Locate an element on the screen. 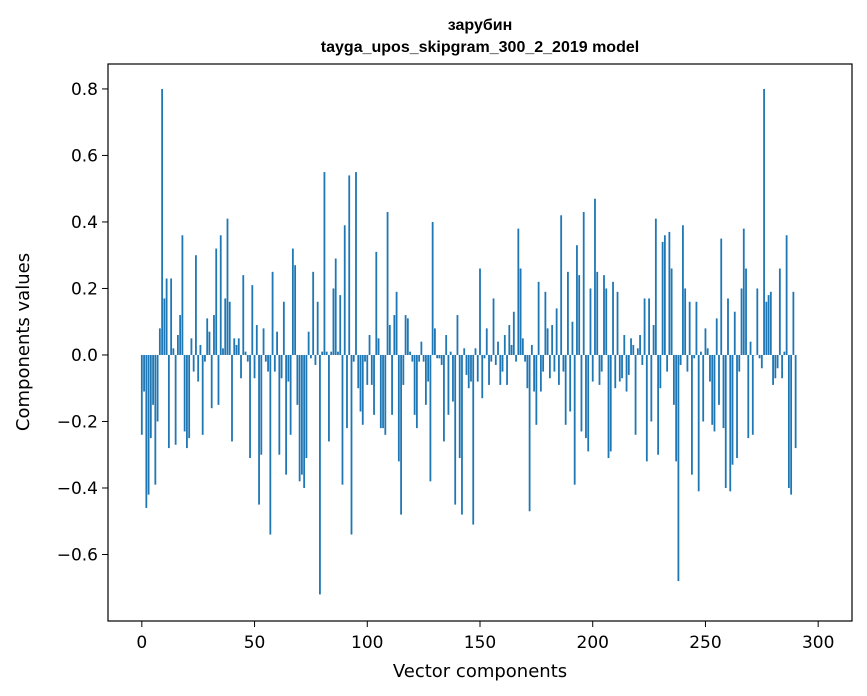  x-tick-label: 0 is located at coordinates (141, 643).